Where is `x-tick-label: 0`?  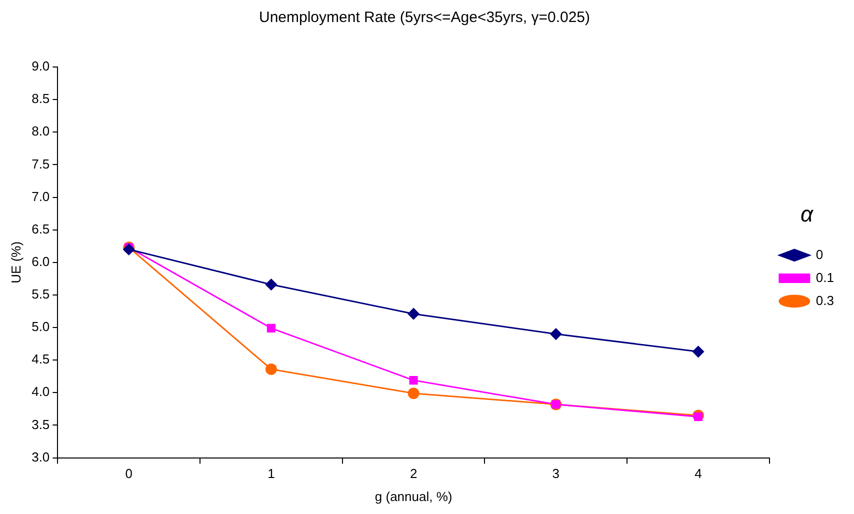 x-tick-label: 0 is located at coordinates (128, 474).